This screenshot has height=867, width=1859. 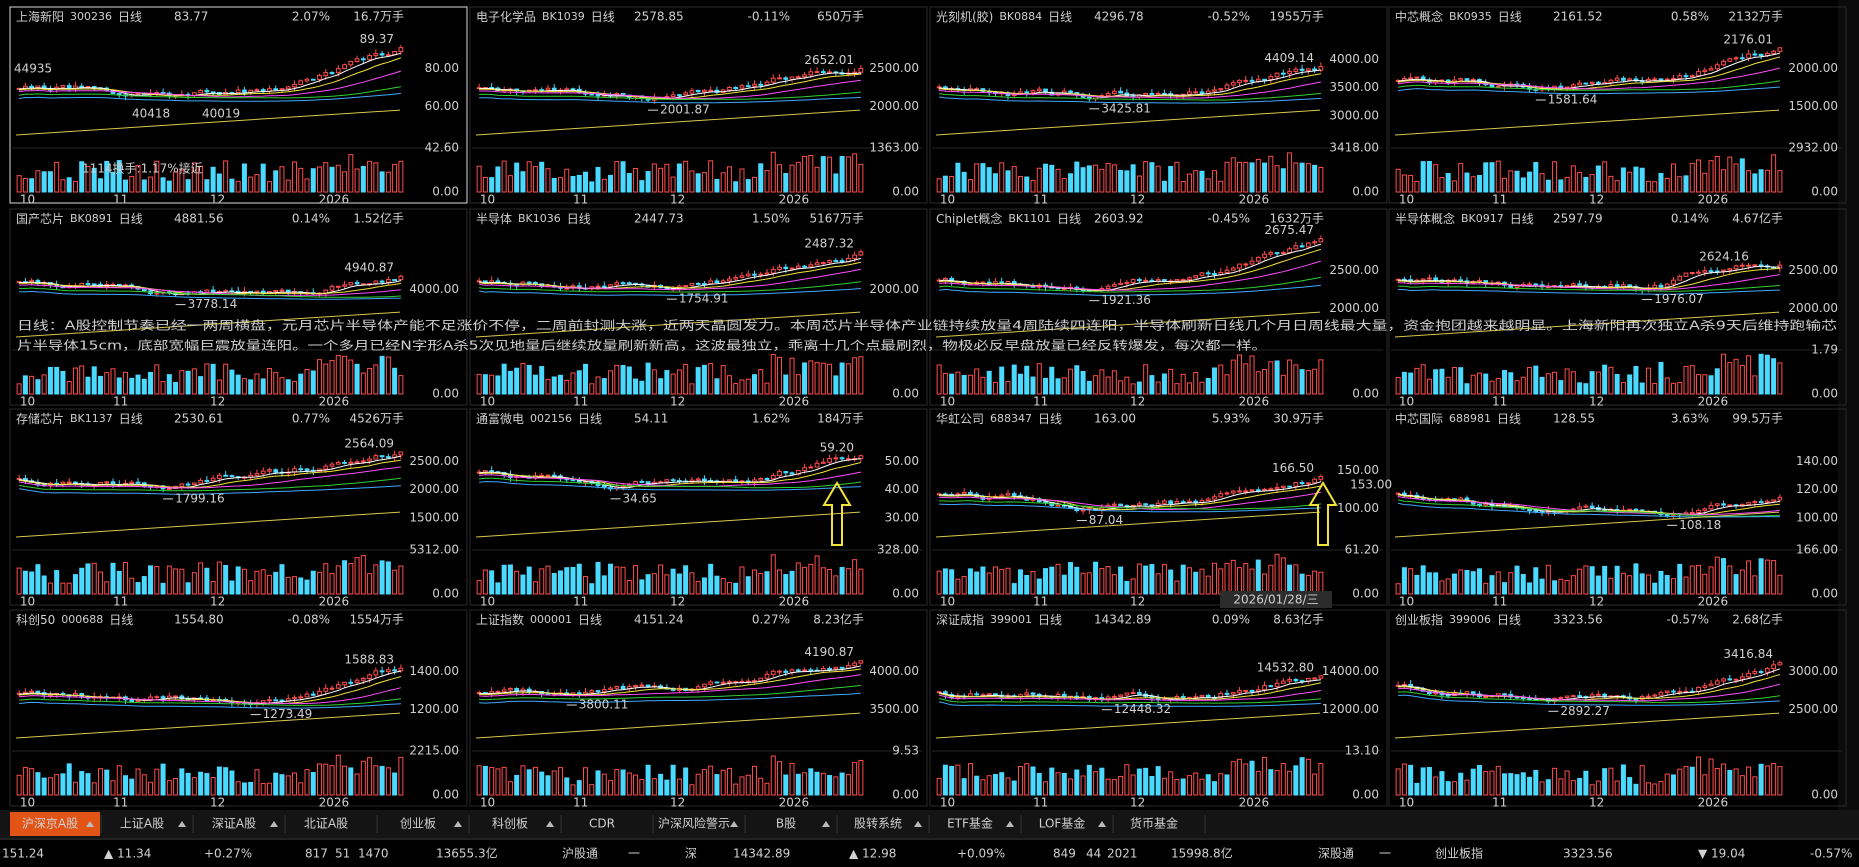 What do you see at coordinates (418, 824) in the screenshot?
I see `tab-label: 创业板` at bounding box center [418, 824].